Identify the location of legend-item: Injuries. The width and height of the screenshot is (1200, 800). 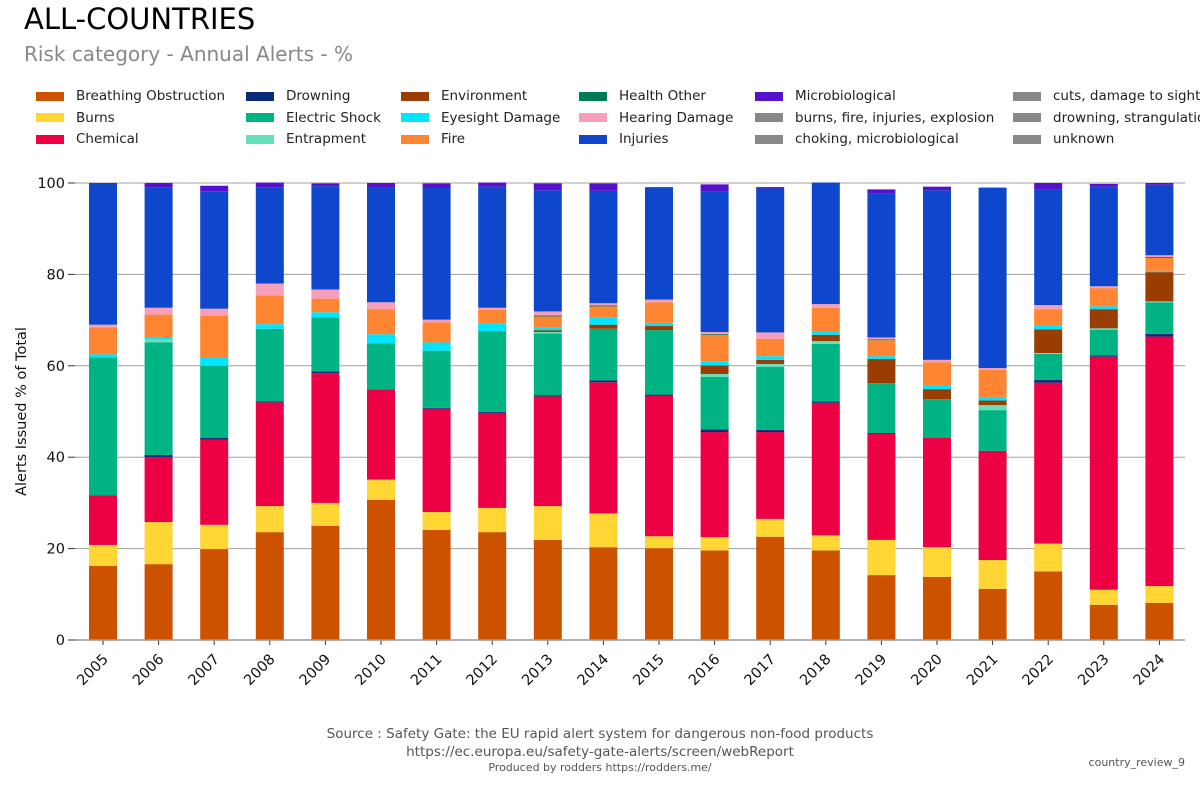
(624, 139).